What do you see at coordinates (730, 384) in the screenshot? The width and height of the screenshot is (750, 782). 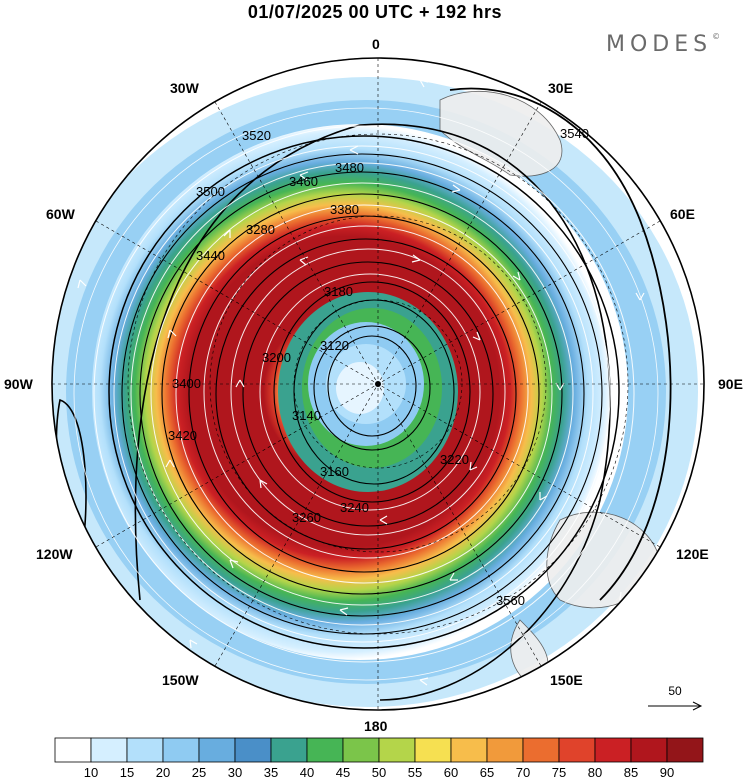 I see `lon-label-90e: 90E` at bounding box center [730, 384].